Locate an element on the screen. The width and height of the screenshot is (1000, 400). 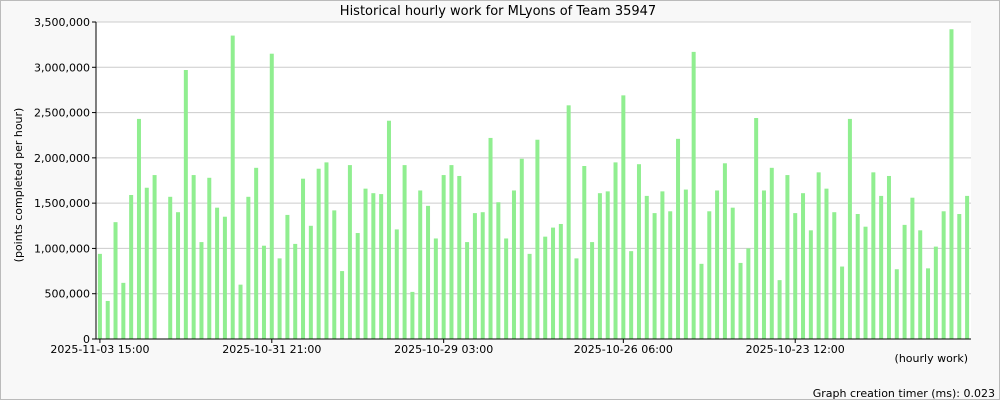
x-tick-label: 2025-10-31 21:00 is located at coordinates (271, 349).